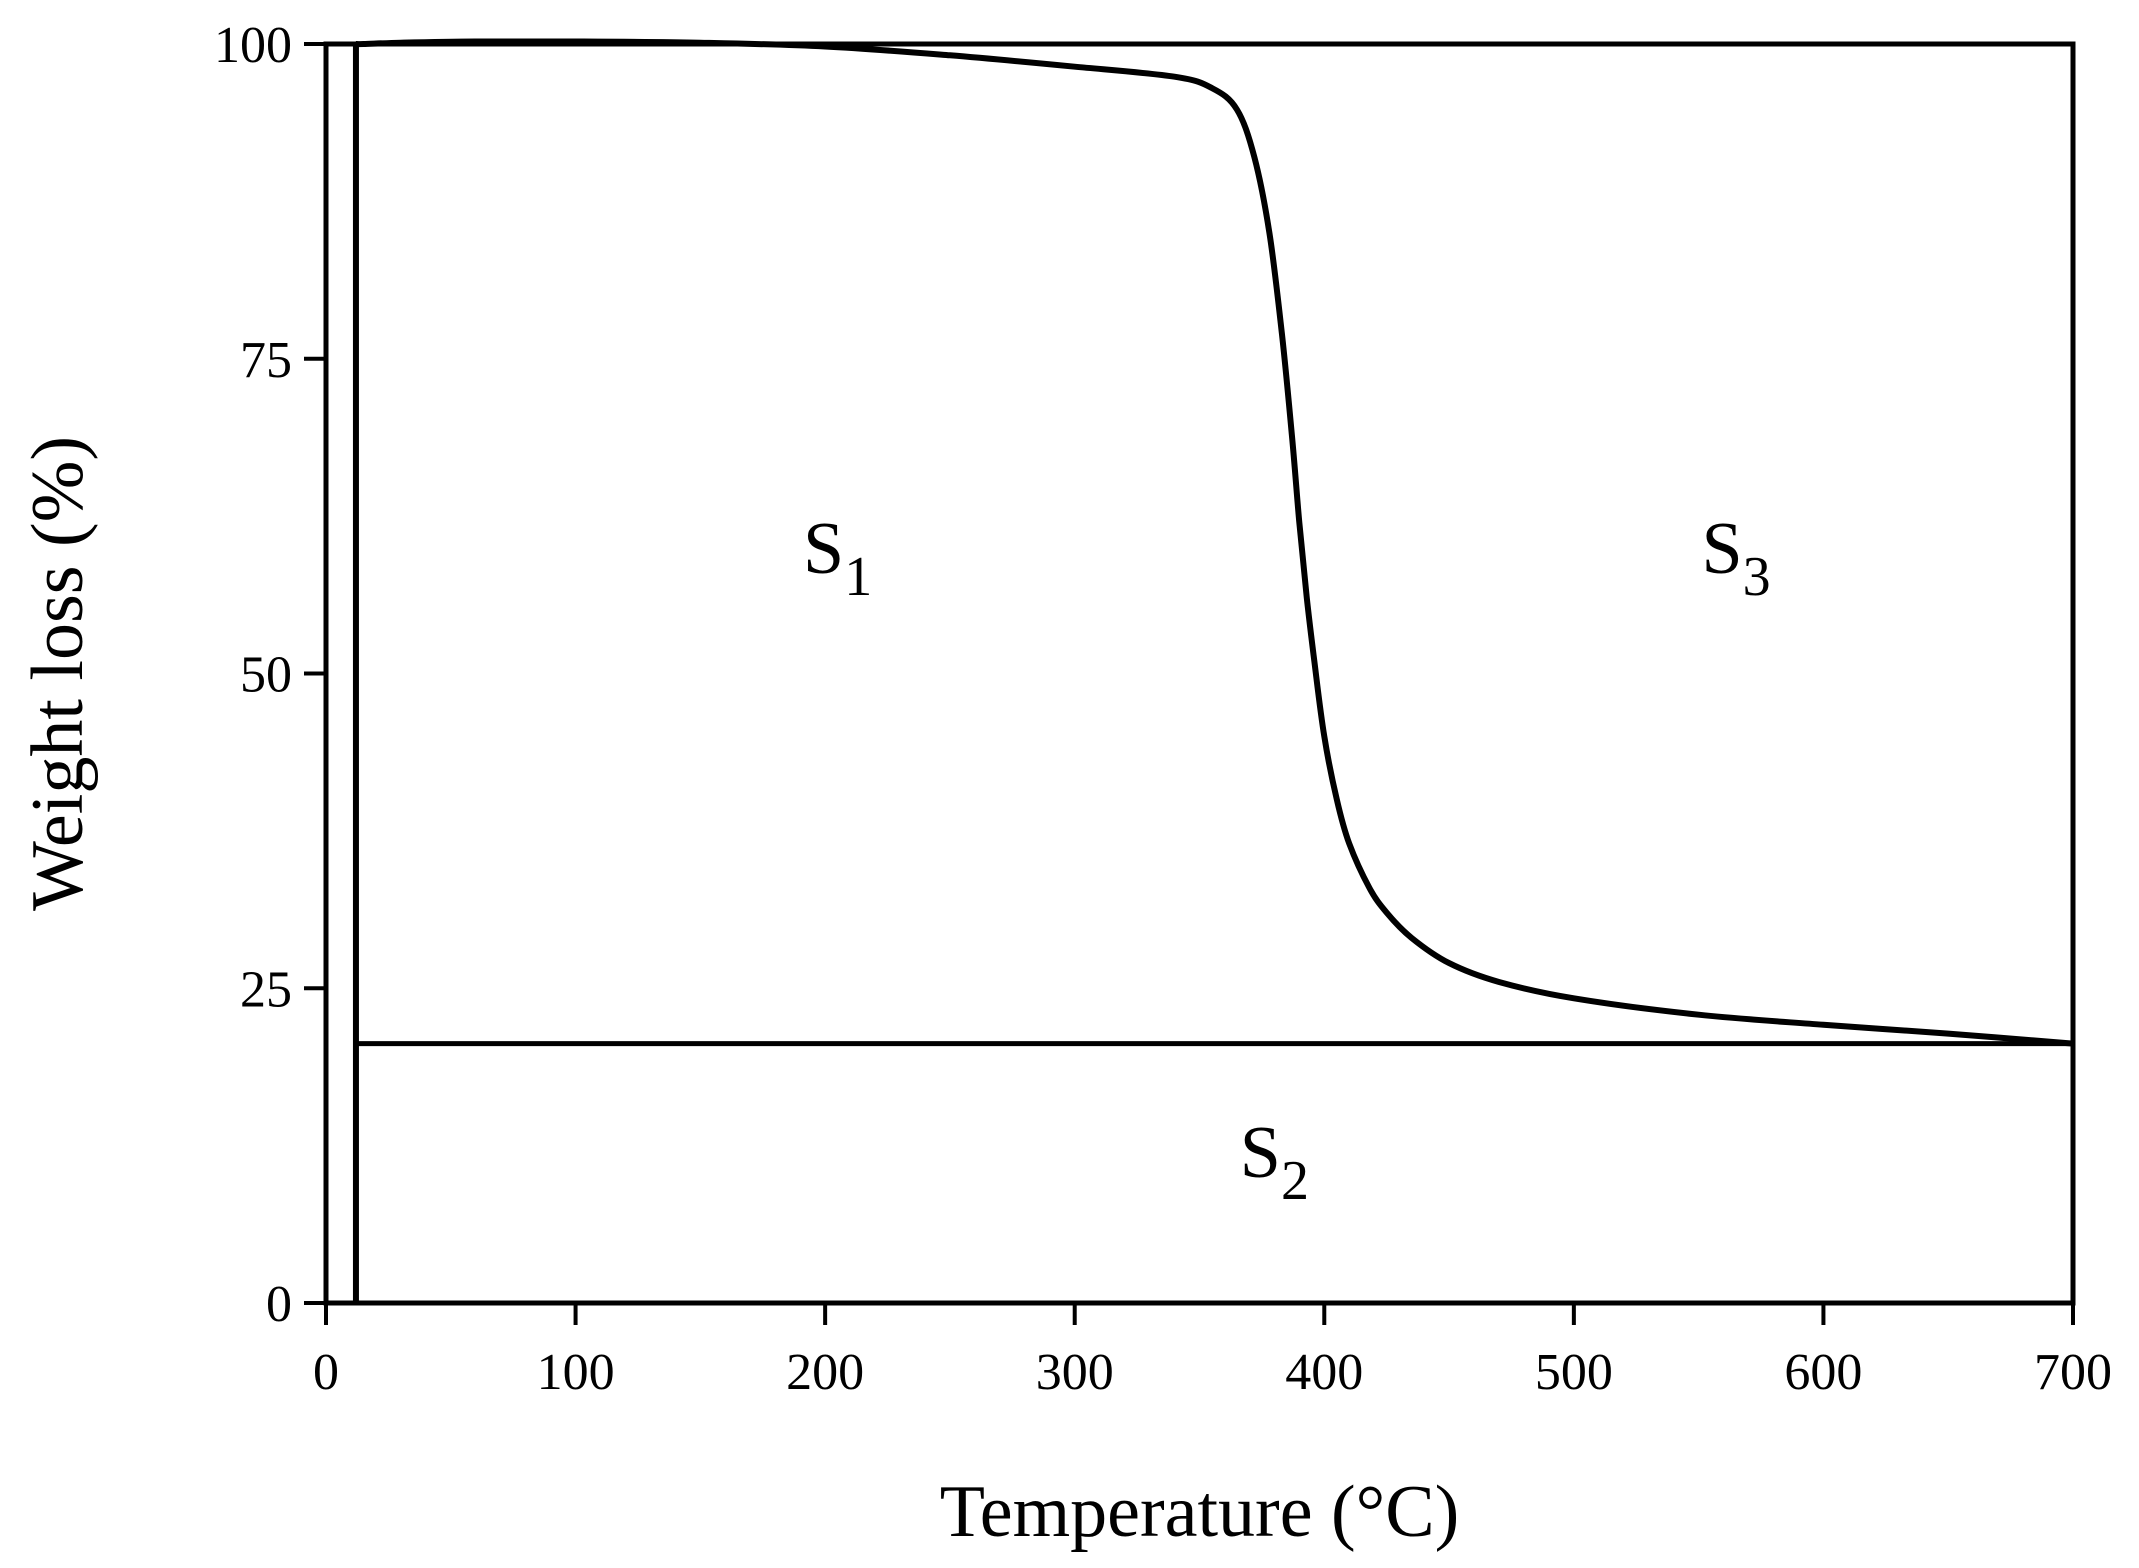  Describe the element at coordinates (279, 1304) in the screenshot. I see `y-tick-label: 0` at that location.